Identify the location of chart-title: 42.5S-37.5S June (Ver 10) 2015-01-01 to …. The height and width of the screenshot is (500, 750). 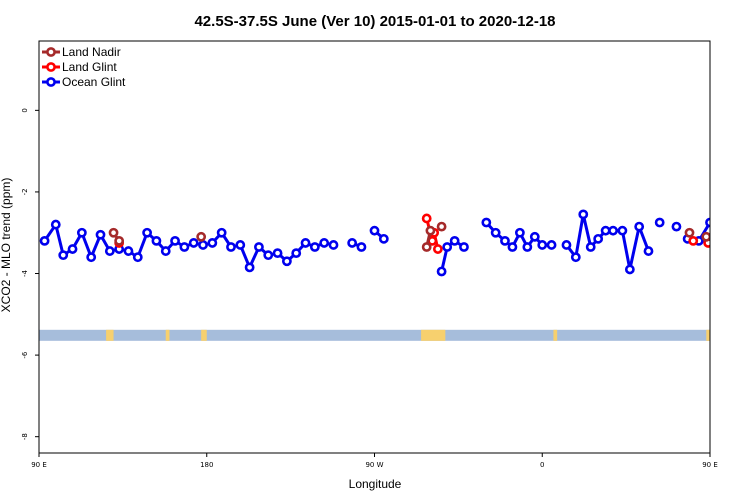
(374, 21).